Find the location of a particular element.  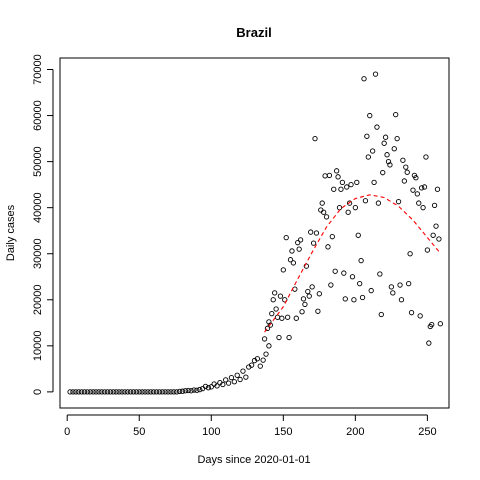

x-tick-label: 150 is located at coordinates (283, 432).